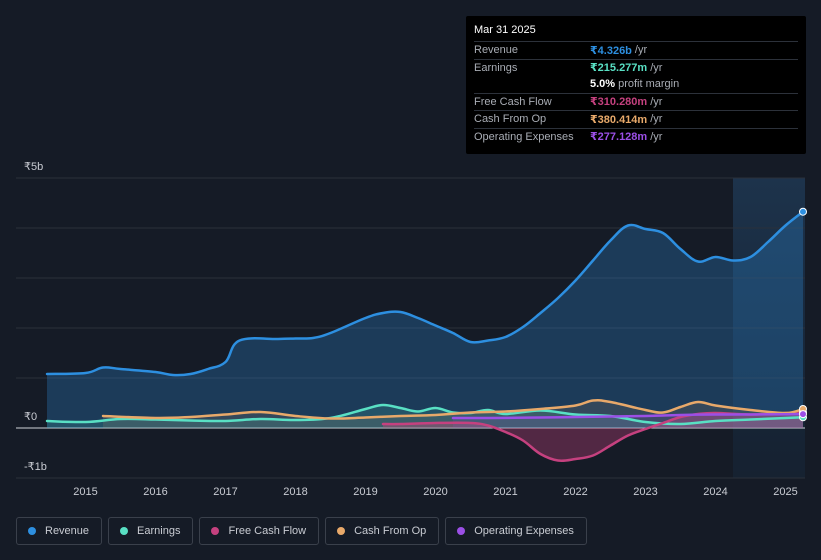  Describe the element at coordinates (124, 531) in the screenshot. I see `earnings-dot-icon` at that location.